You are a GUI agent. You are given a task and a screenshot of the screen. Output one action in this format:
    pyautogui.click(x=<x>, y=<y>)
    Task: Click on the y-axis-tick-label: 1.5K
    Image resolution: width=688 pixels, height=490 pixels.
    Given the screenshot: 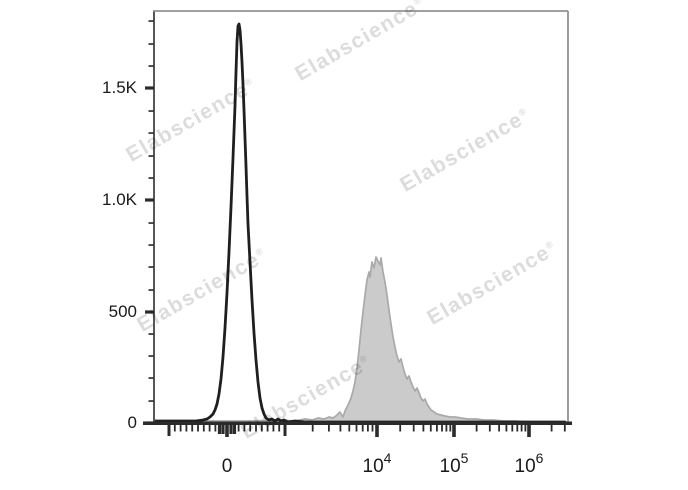 What is the action you would take?
    pyautogui.click(x=120, y=87)
    